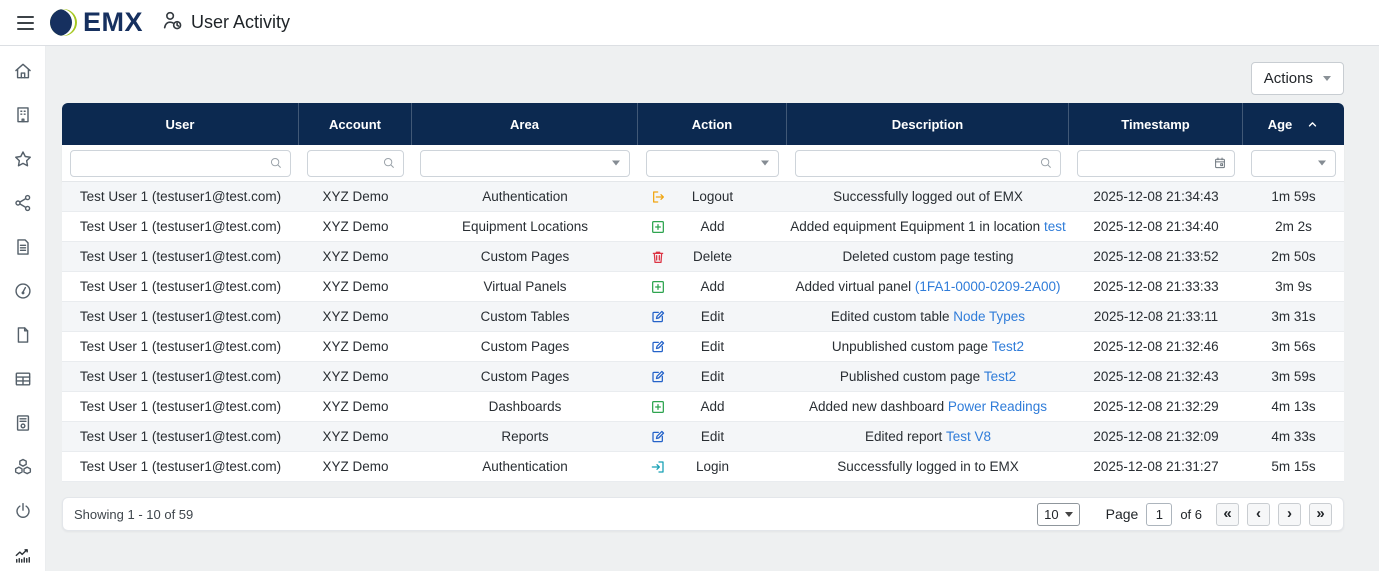 This screenshot has height=571, width=1379. What do you see at coordinates (1156, 286) in the screenshot?
I see `cell-timestamp: 2025-12-08 21:33:33` at bounding box center [1156, 286].